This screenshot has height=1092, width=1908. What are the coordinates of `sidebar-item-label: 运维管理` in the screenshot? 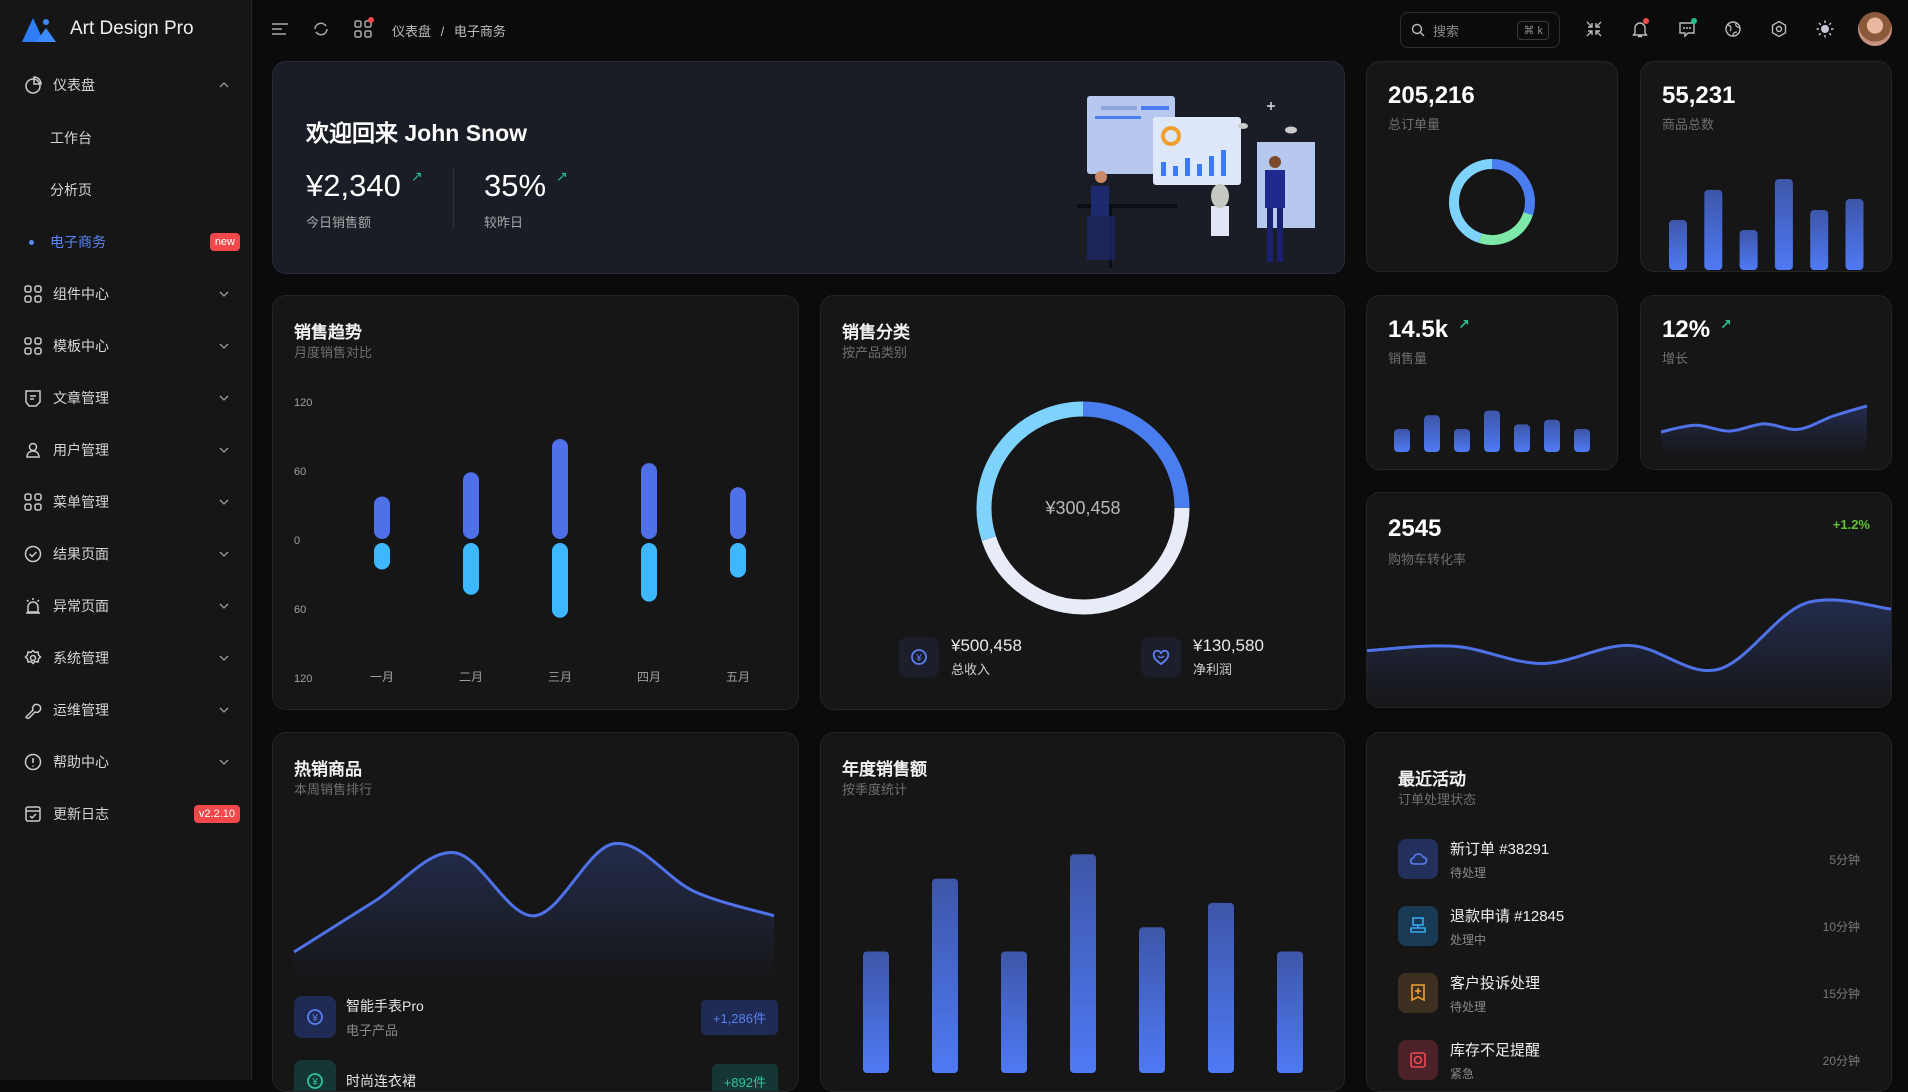 It's located at (81, 710).